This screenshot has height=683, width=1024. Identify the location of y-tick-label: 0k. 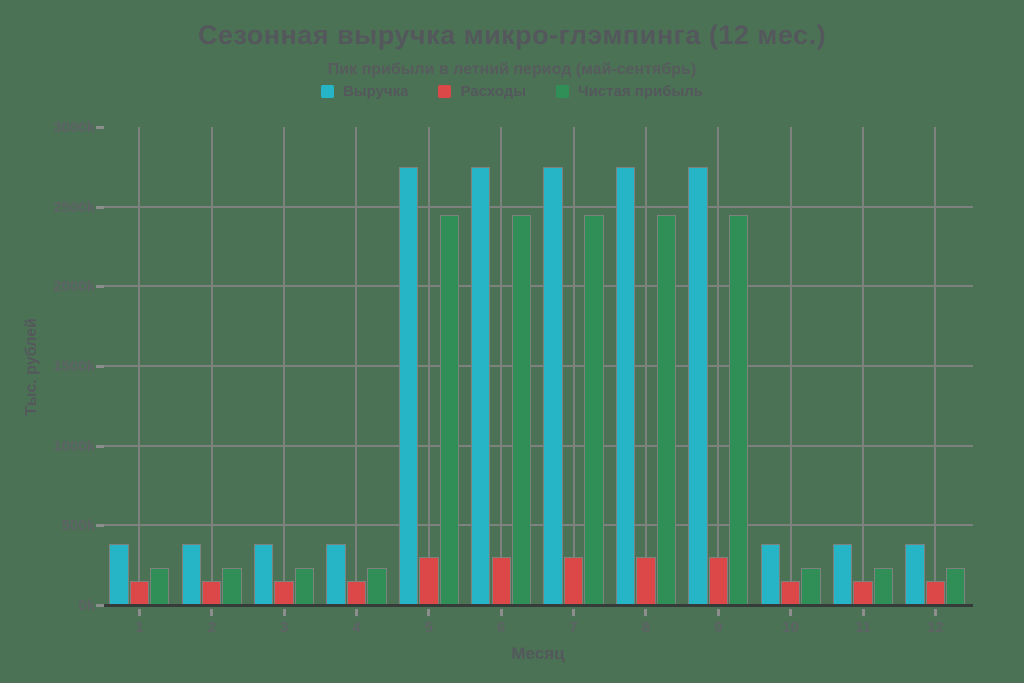
(86, 605).